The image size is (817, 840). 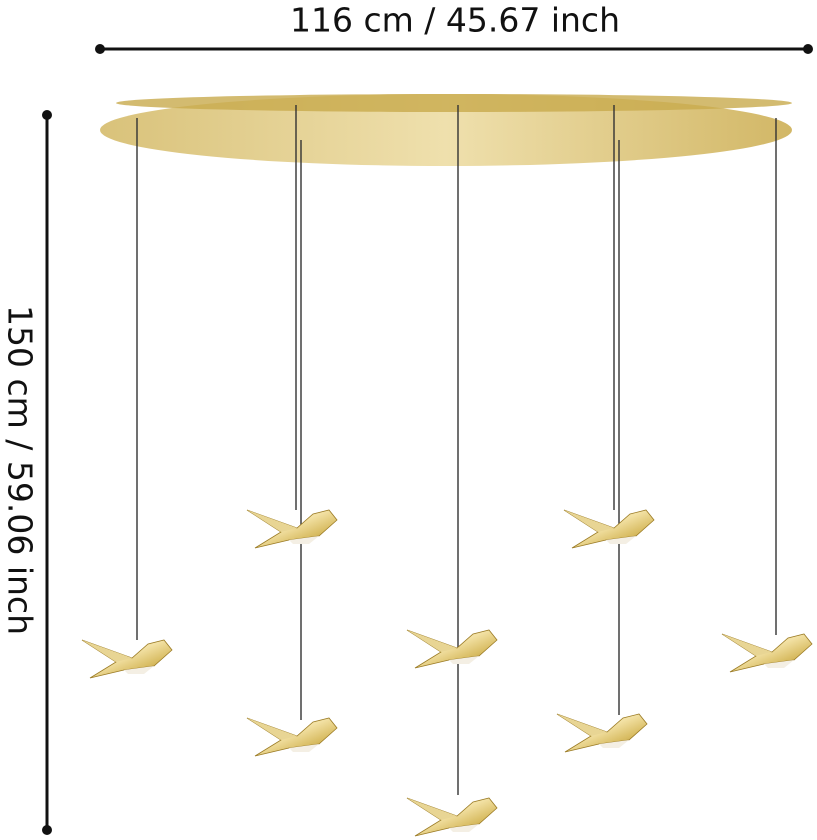 What do you see at coordinates (455, 20) in the screenshot?
I see `width-label: 116 cm / 45.67 inch` at bounding box center [455, 20].